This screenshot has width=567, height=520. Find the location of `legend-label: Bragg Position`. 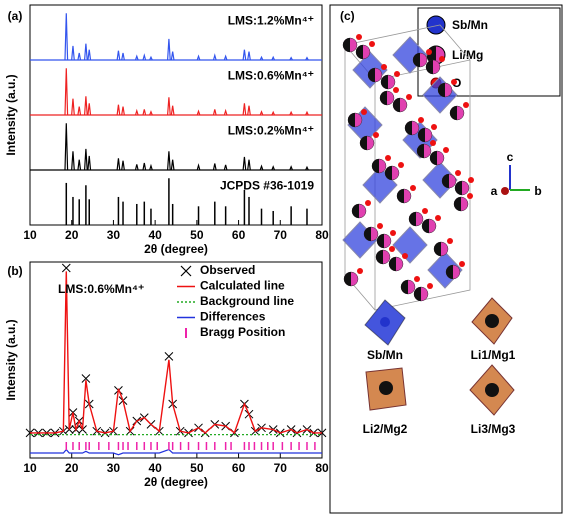

legend-label: Bragg Position is located at coordinates (242, 332).